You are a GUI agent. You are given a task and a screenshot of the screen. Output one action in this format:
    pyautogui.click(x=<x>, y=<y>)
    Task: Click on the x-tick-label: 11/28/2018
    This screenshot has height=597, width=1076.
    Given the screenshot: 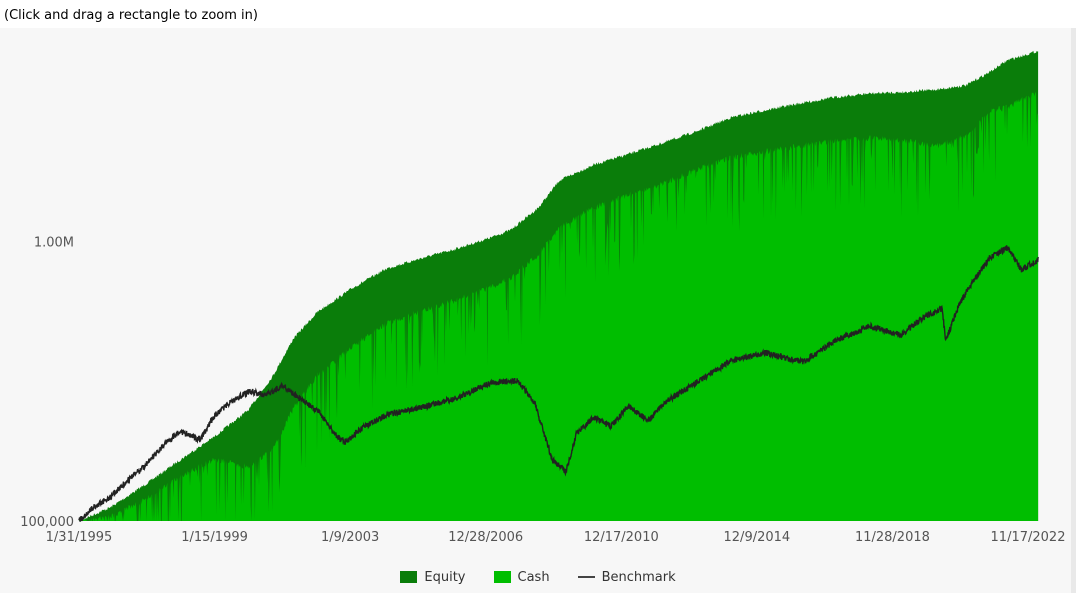 What is the action you would take?
    pyautogui.click(x=892, y=537)
    